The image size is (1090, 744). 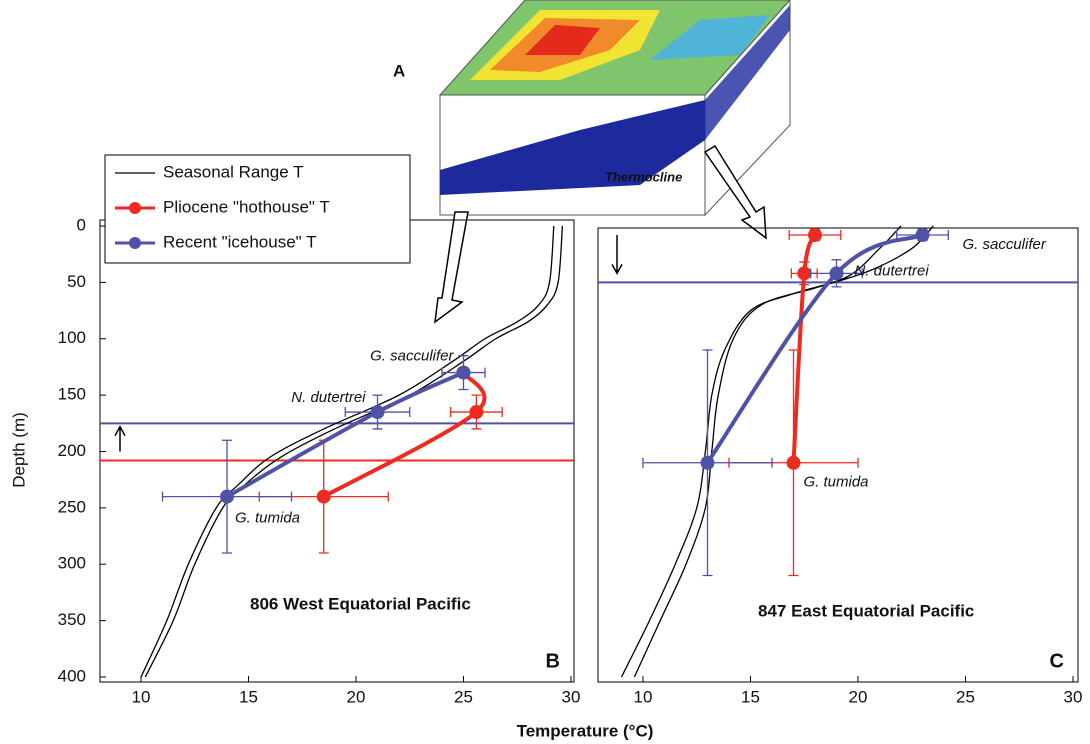 What do you see at coordinates (643, 176) in the screenshot?
I see `diagram-annotation: Thermocline` at bounding box center [643, 176].